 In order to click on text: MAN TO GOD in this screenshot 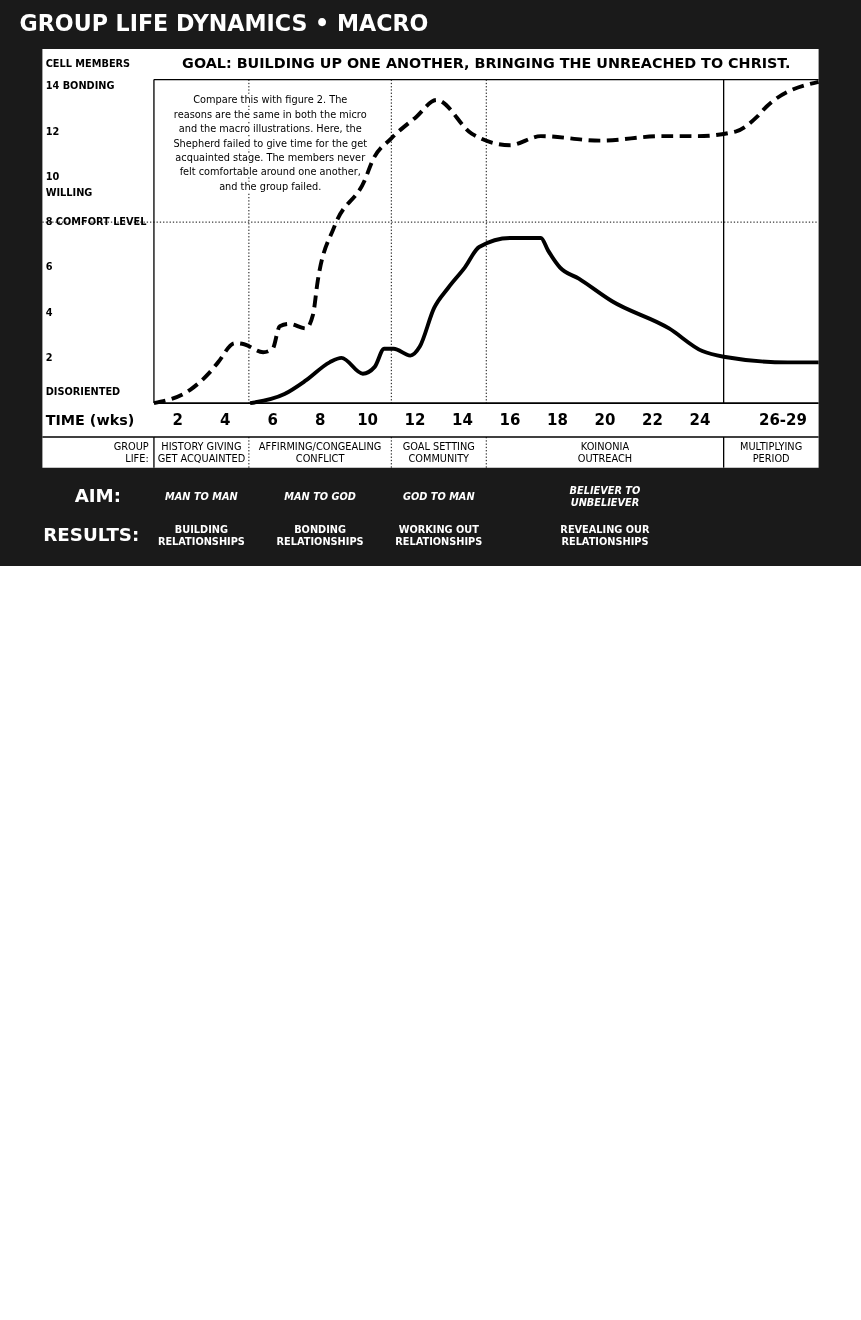, I will do `click(320, 497)`.